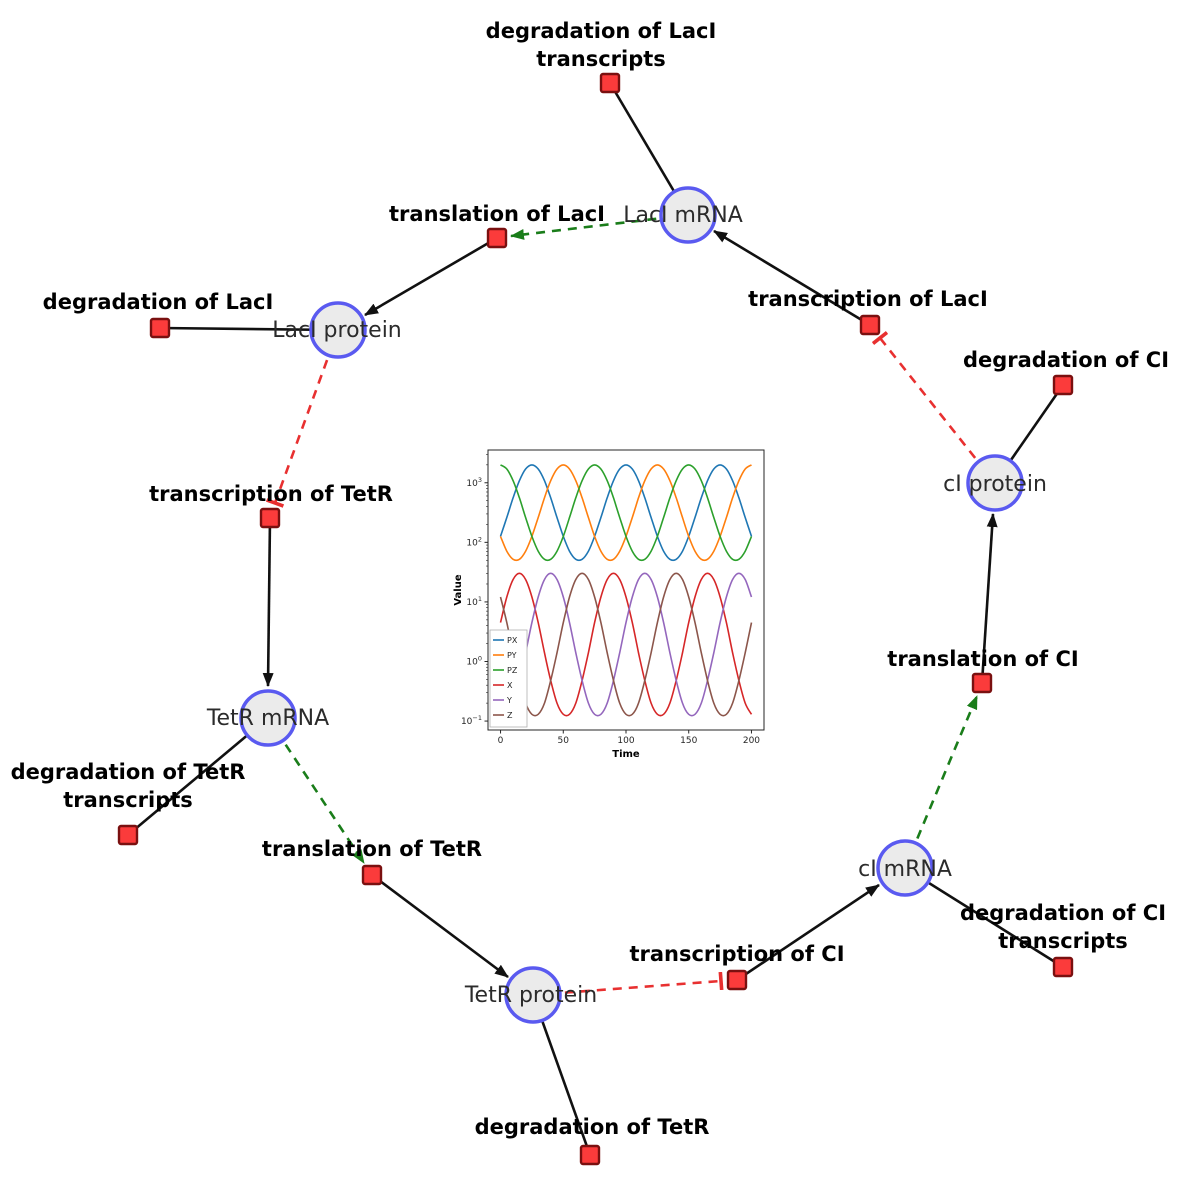  I want to click on reaction-node-degradation-laci-transcripts, so click(610, 83).